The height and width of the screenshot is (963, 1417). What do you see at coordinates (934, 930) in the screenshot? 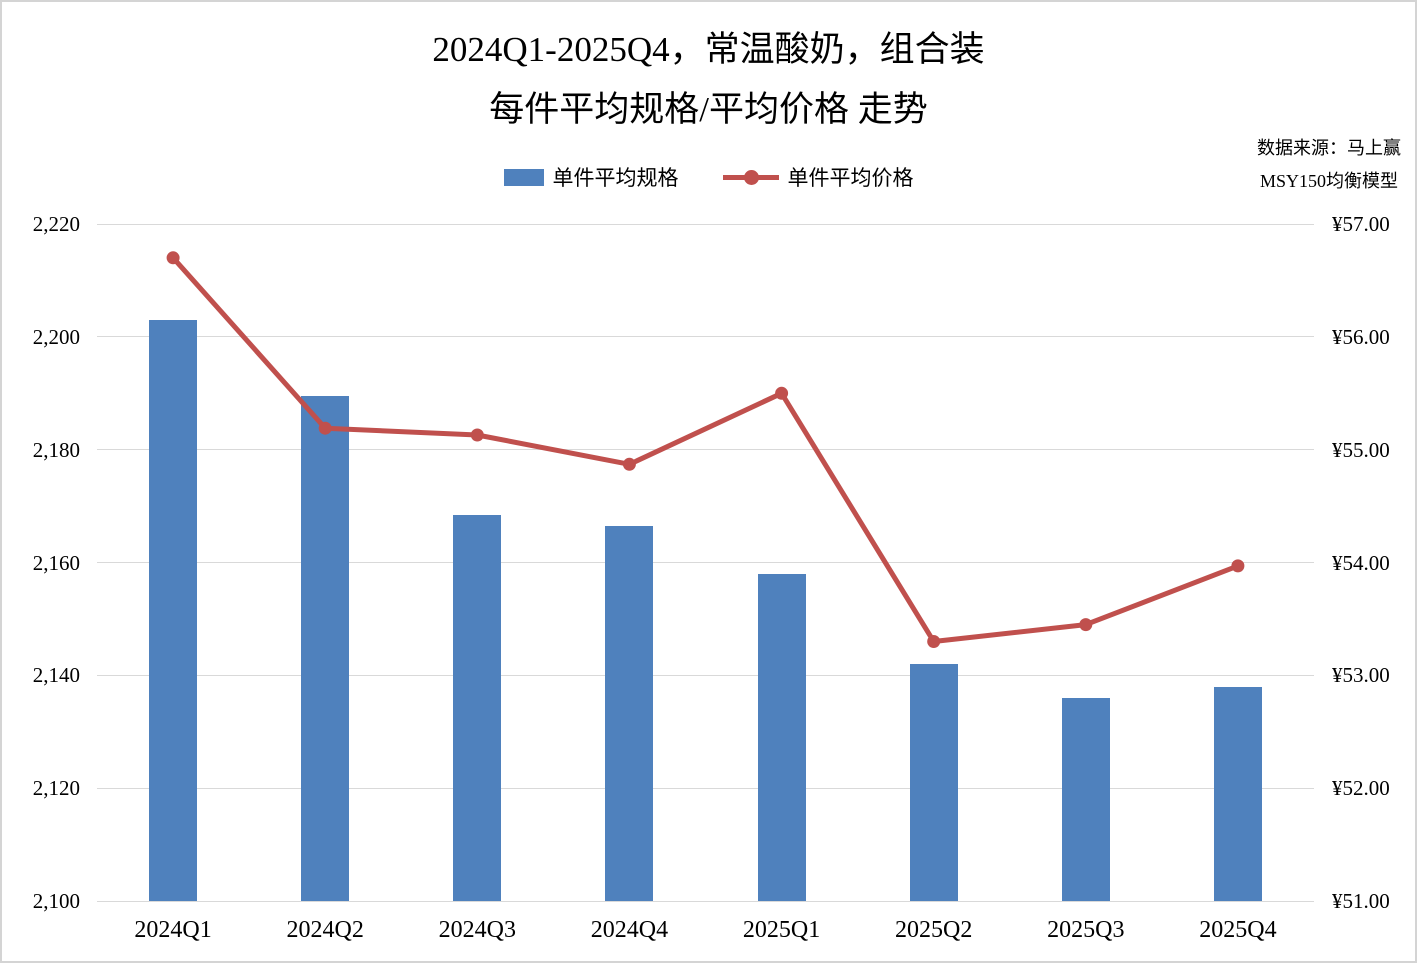
I see `x-axis-label: 2025Q2` at bounding box center [934, 930].